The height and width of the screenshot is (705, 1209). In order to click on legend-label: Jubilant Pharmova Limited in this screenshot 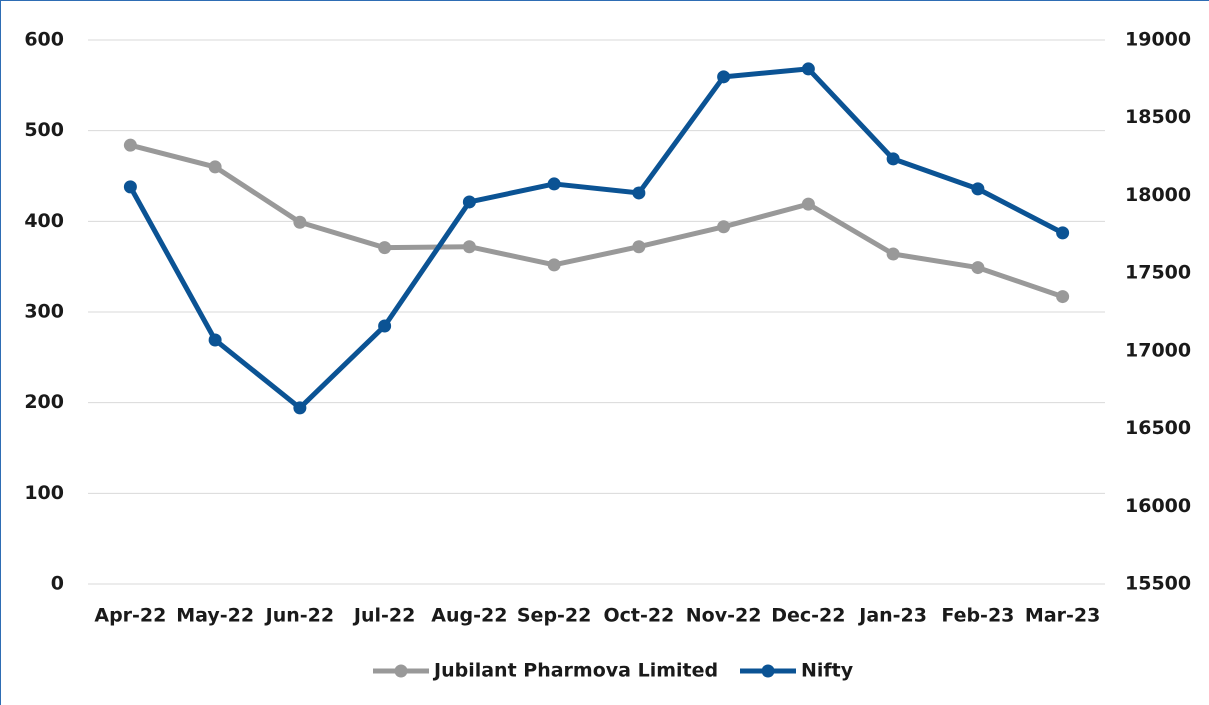, I will do `click(575, 671)`.